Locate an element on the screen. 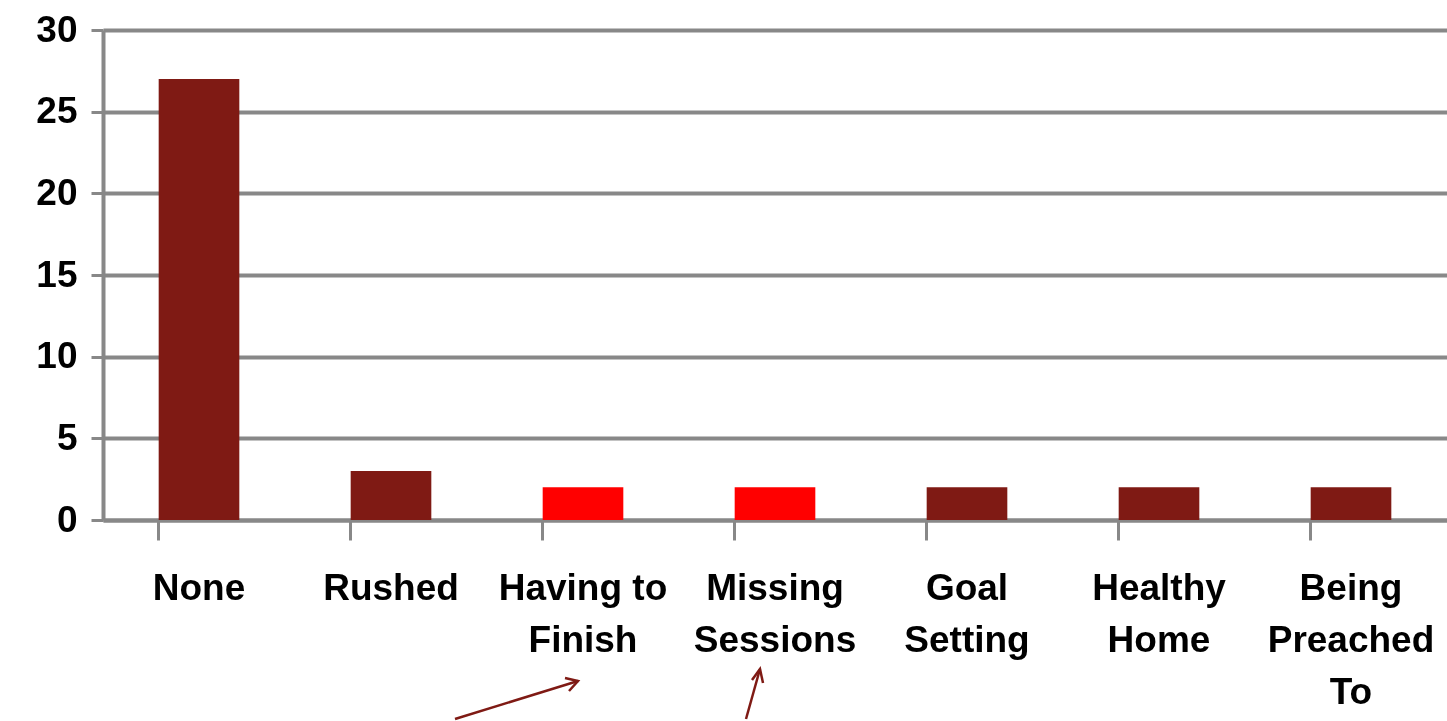 The height and width of the screenshot is (721, 1447). x-tick-label: None is located at coordinates (199, 587).